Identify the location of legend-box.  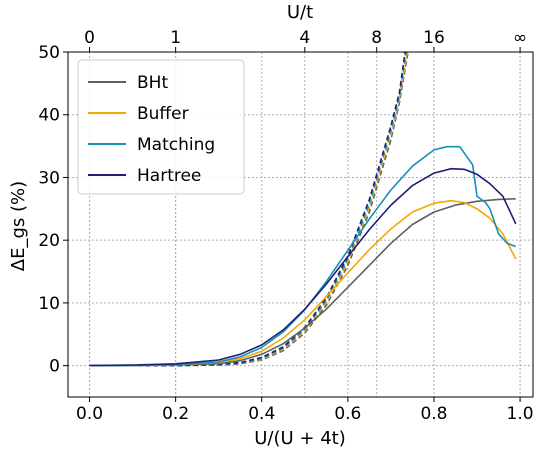
(161, 127).